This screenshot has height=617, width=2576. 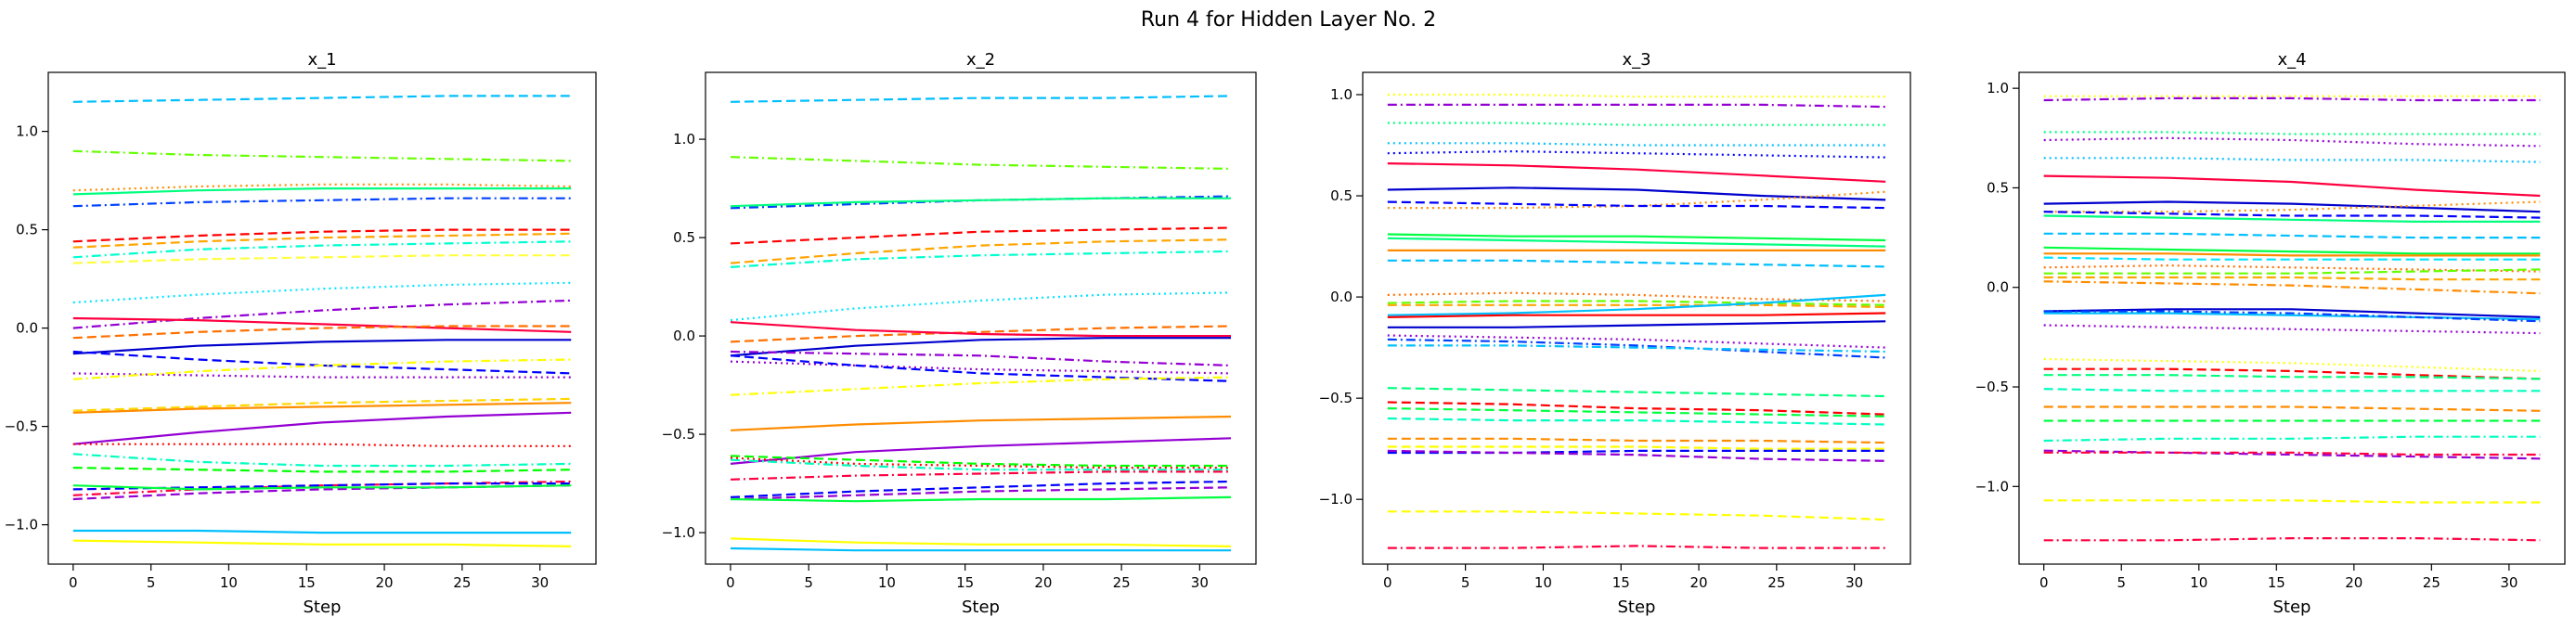 What do you see at coordinates (2291, 60) in the screenshot?
I see `subplot-title: x_4` at bounding box center [2291, 60].